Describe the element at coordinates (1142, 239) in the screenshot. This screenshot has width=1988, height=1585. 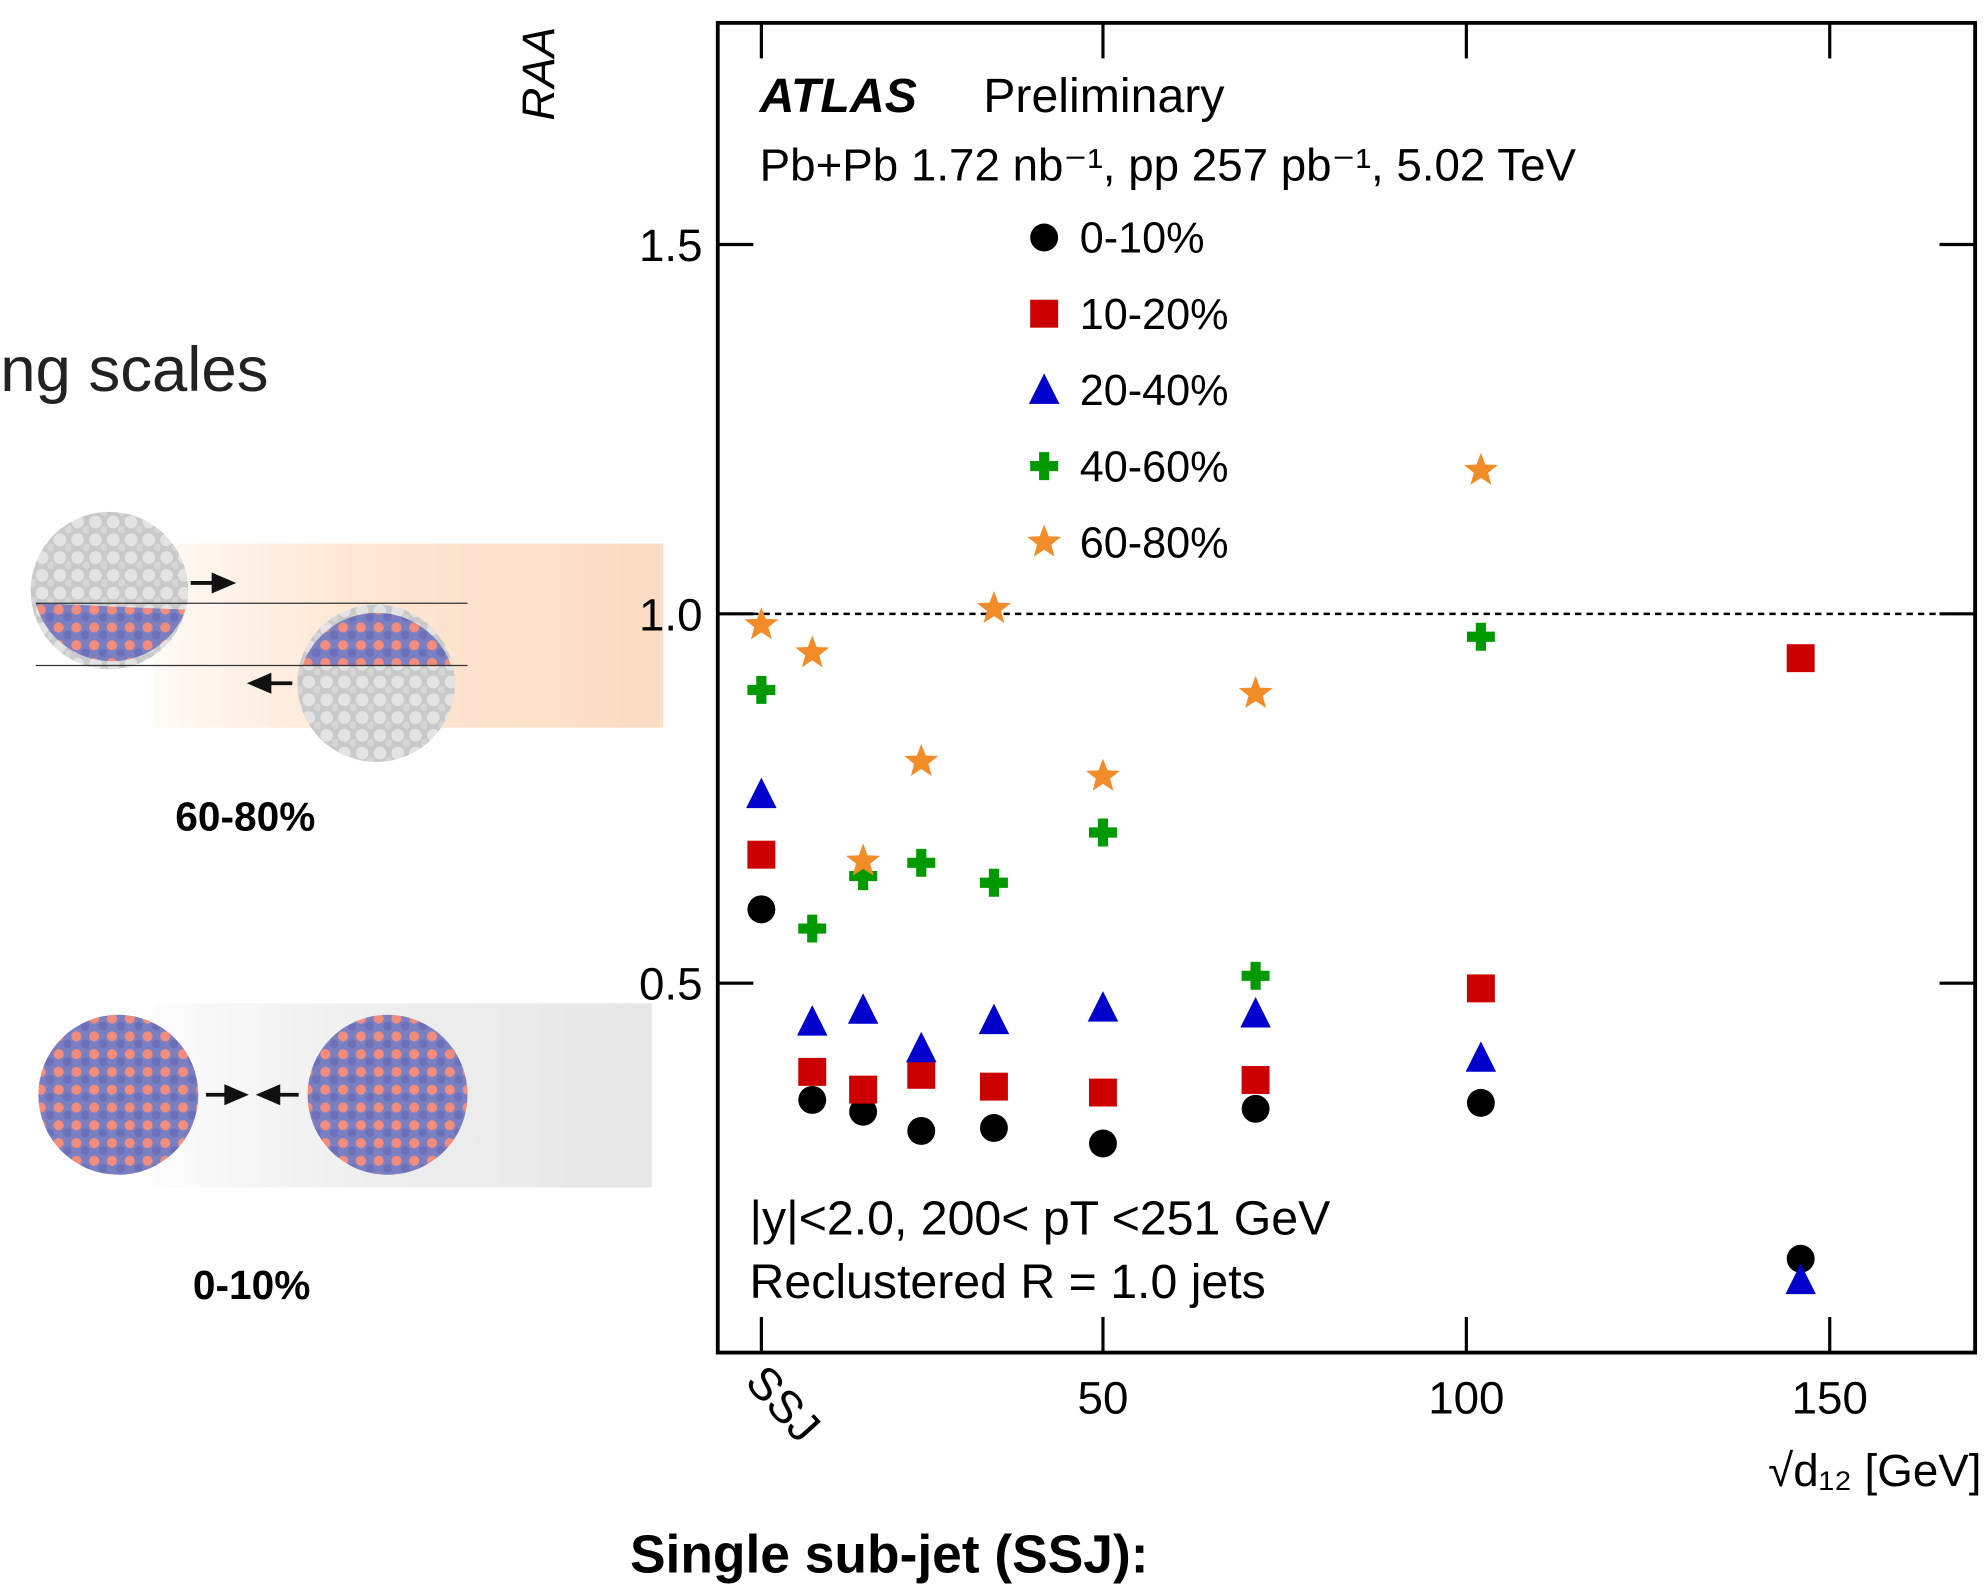
I see `legend-label: 0-10%` at that location.